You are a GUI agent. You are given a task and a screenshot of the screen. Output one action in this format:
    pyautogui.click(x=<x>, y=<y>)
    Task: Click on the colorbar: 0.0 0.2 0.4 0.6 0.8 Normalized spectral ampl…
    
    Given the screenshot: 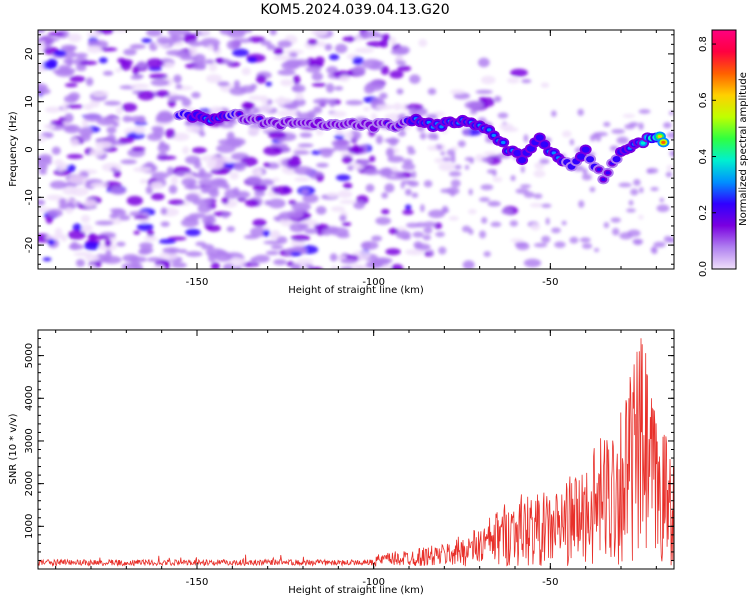 What is the action you would take?
    pyautogui.click(x=723, y=153)
    